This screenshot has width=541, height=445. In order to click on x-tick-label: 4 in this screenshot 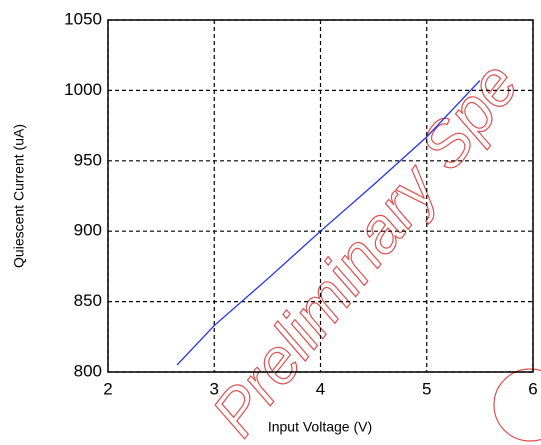, I will do `click(320, 388)`.